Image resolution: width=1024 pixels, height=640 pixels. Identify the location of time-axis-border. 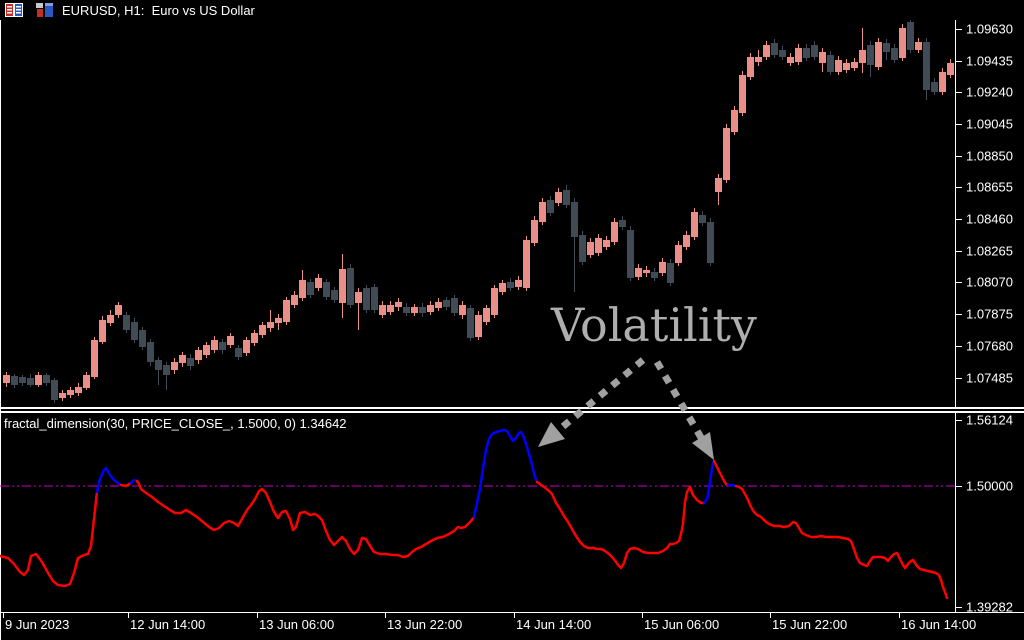
(512, 612).